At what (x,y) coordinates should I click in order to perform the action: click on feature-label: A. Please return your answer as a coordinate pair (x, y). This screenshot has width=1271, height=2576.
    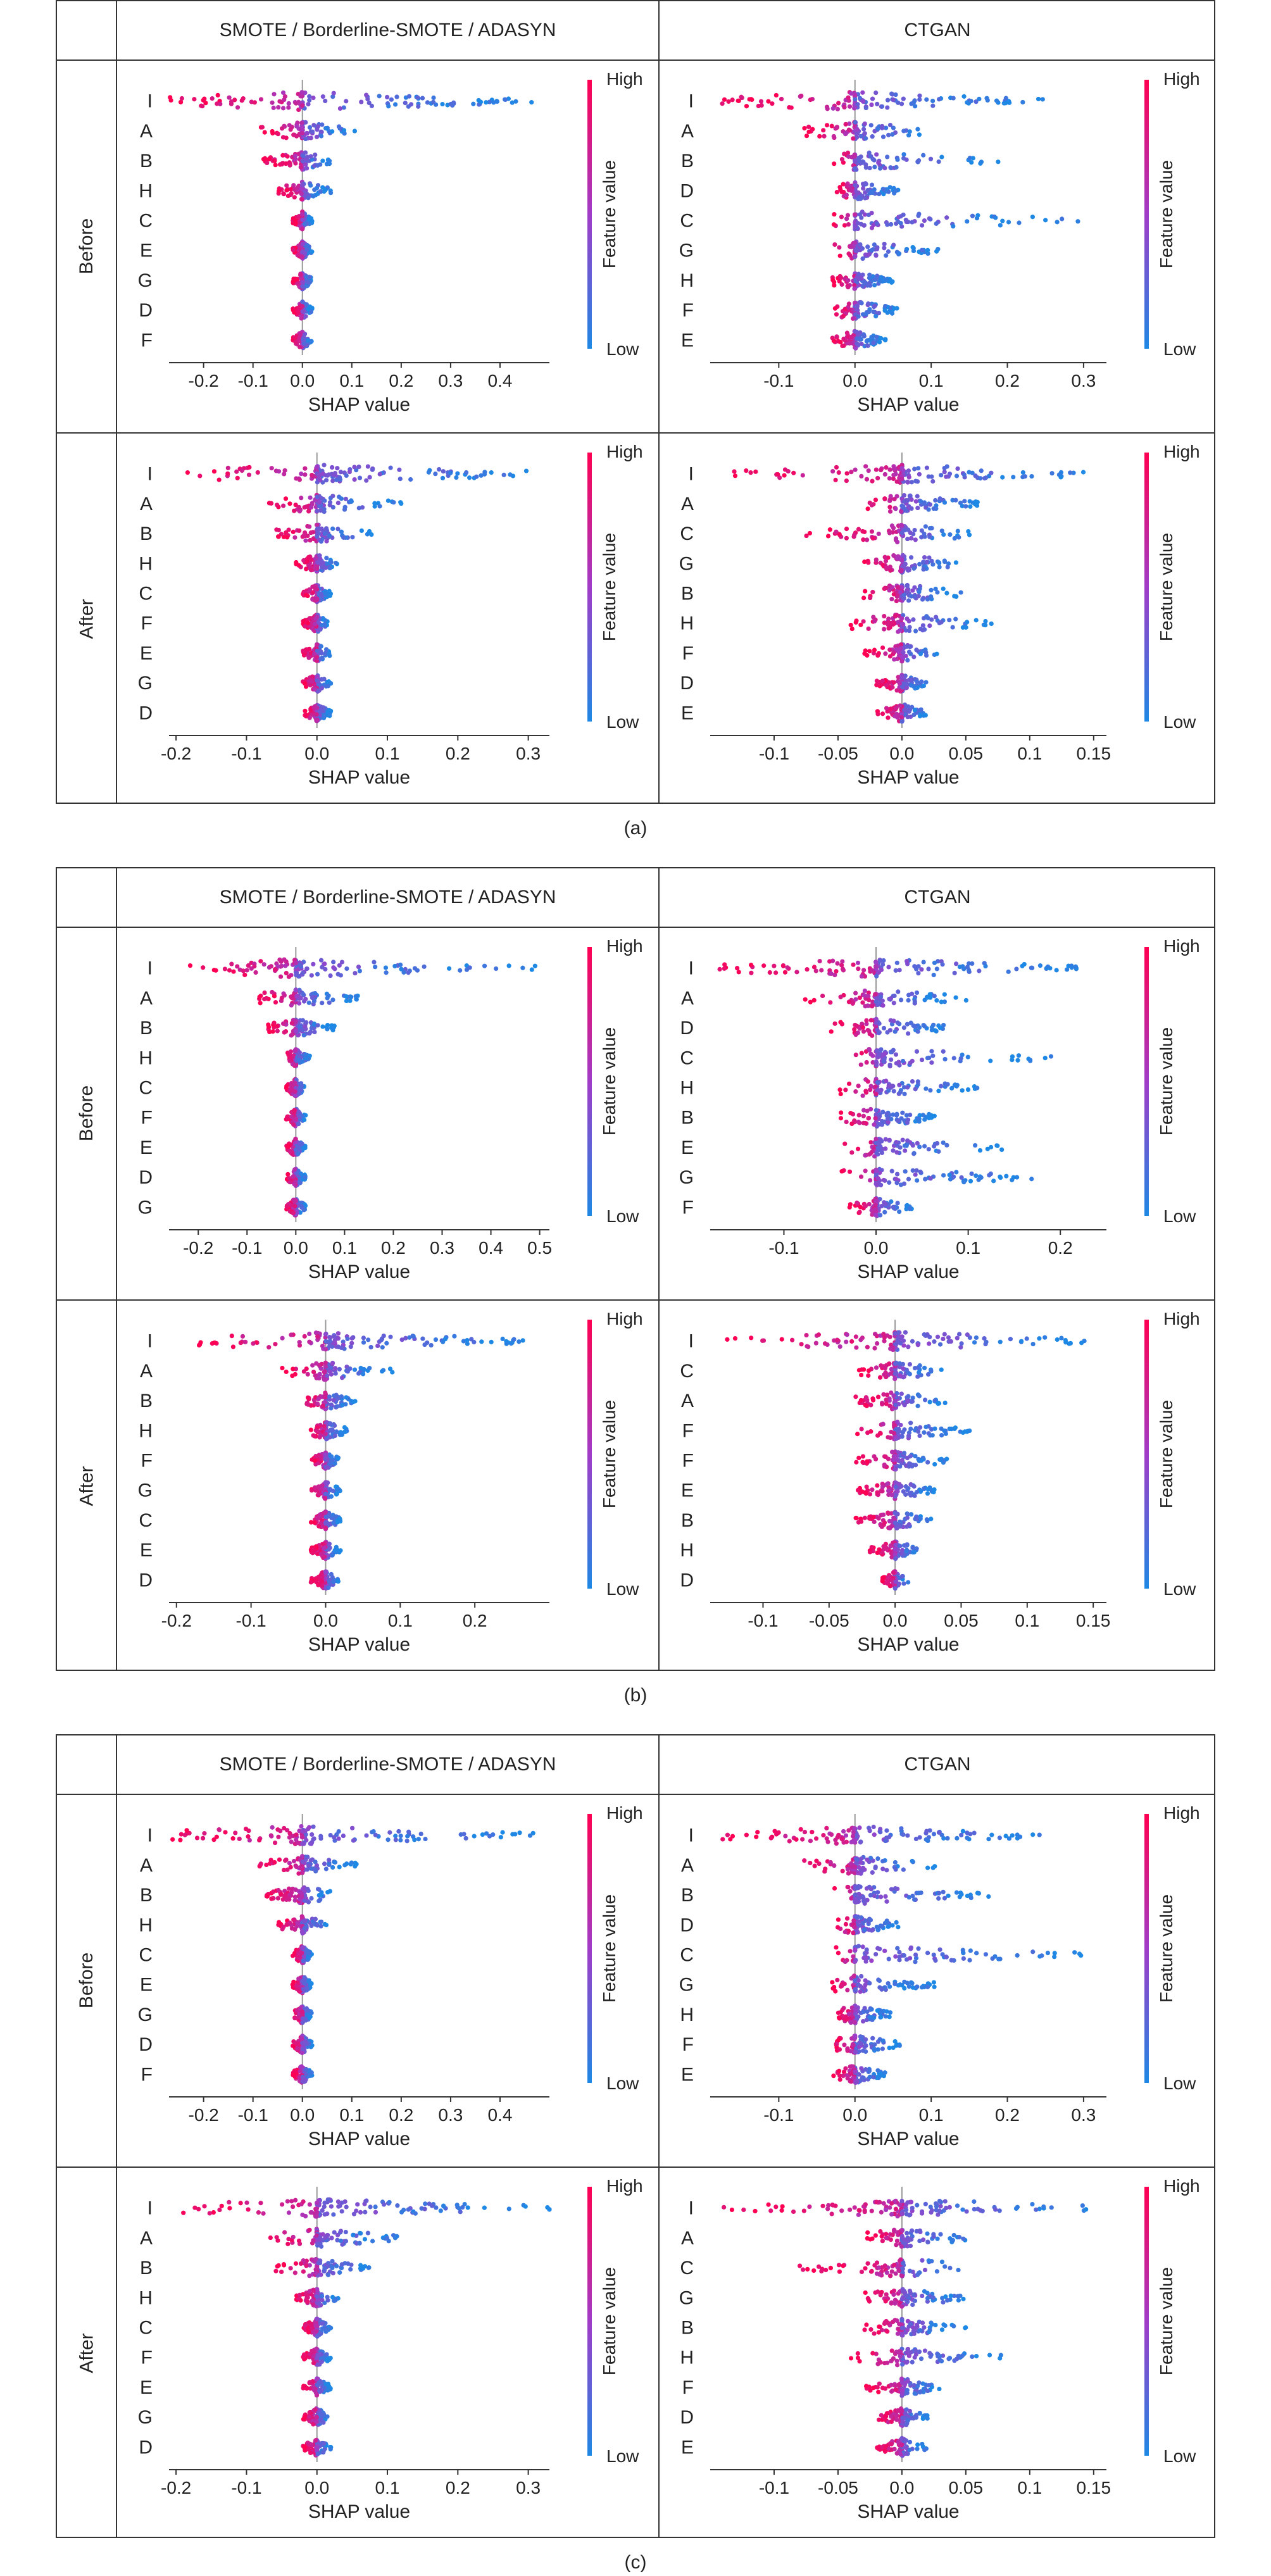
    Looking at the image, I should click on (146, 998).